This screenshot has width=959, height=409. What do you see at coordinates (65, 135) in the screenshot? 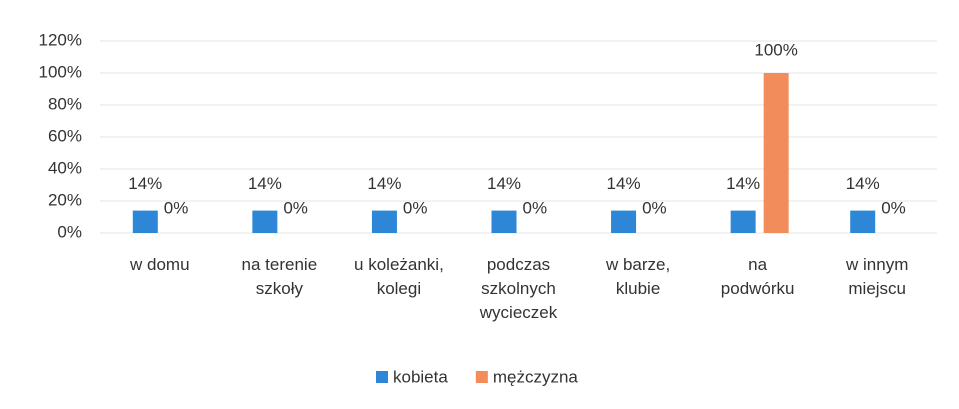
I see `y-tick-label: 60%` at bounding box center [65, 135].